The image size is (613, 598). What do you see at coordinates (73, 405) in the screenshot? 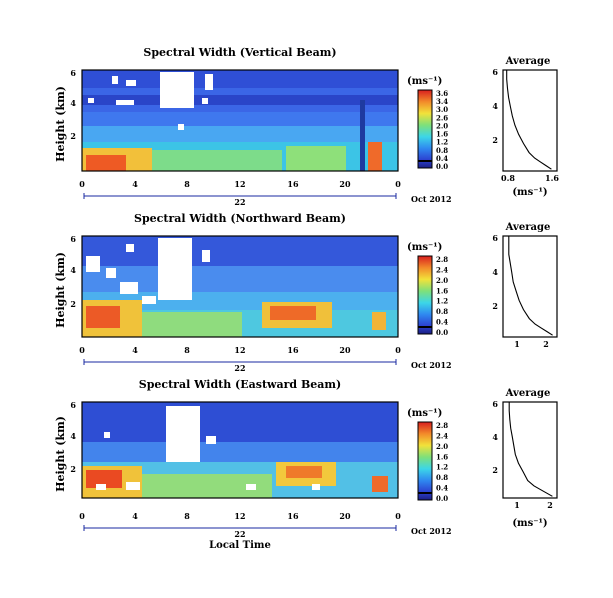
I see `y-tick-label: 6` at bounding box center [73, 405].